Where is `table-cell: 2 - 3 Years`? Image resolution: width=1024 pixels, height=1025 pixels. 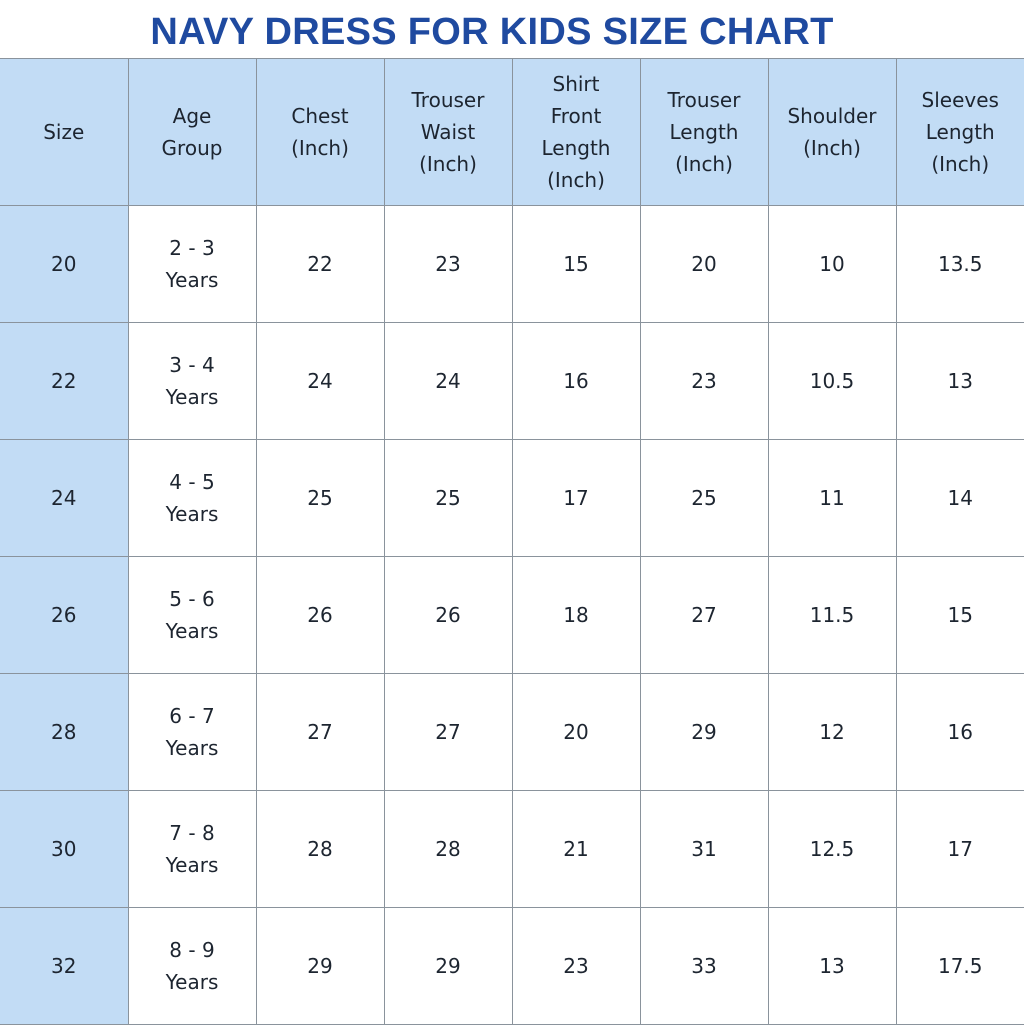
table-cell: 2 - 3 Years is located at coordinates (192, 264).